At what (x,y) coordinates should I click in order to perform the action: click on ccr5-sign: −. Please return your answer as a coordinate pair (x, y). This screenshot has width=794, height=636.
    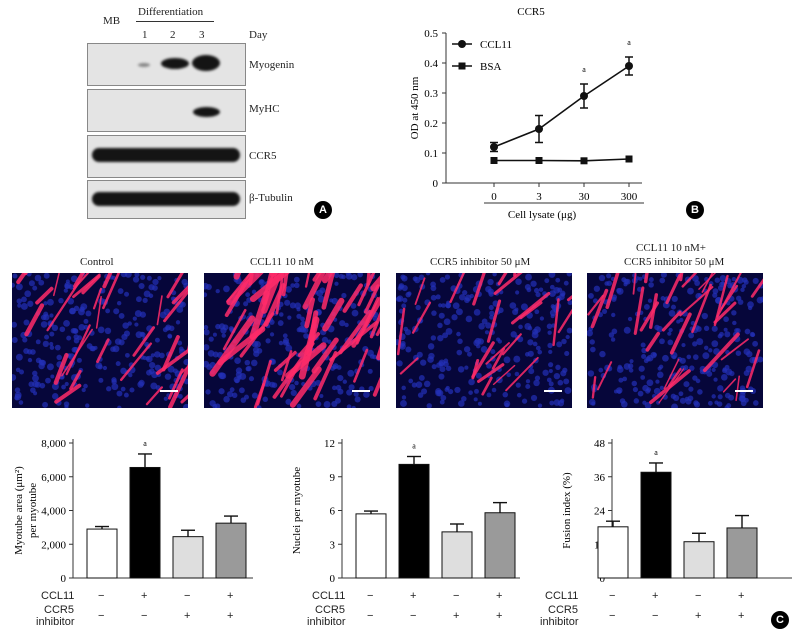
    Looking at the image, I should click on (144, 616).